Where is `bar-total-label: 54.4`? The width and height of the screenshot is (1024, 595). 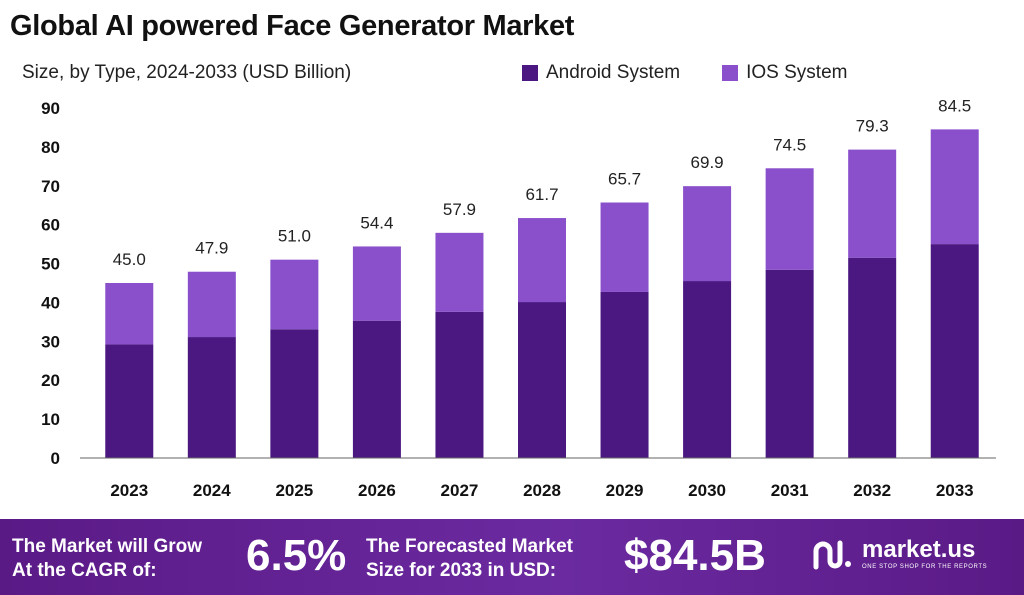
bar-total-label: 54.4 is located at coordinates (376, 222).